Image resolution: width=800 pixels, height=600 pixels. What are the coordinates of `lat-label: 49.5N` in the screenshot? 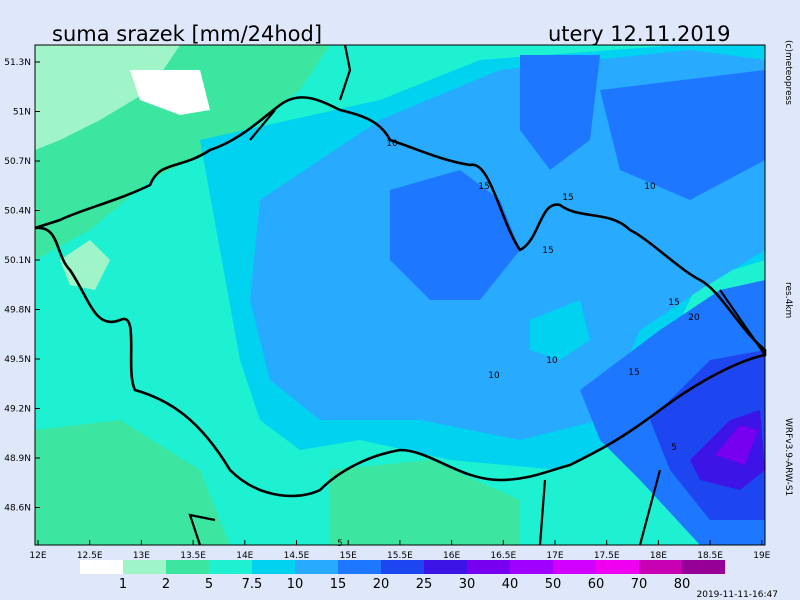 It's located at (17, 360).